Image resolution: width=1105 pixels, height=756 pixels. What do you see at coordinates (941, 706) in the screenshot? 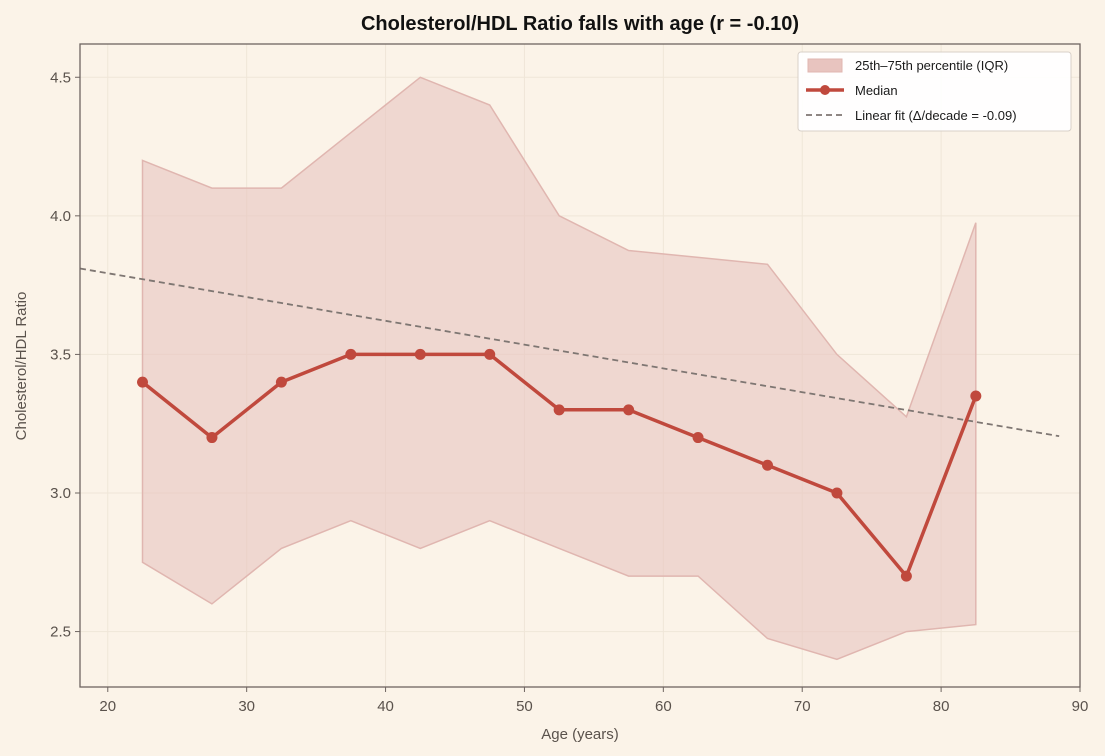
I see `x-tick-label-80: 80` at bounding box center [941, 706].